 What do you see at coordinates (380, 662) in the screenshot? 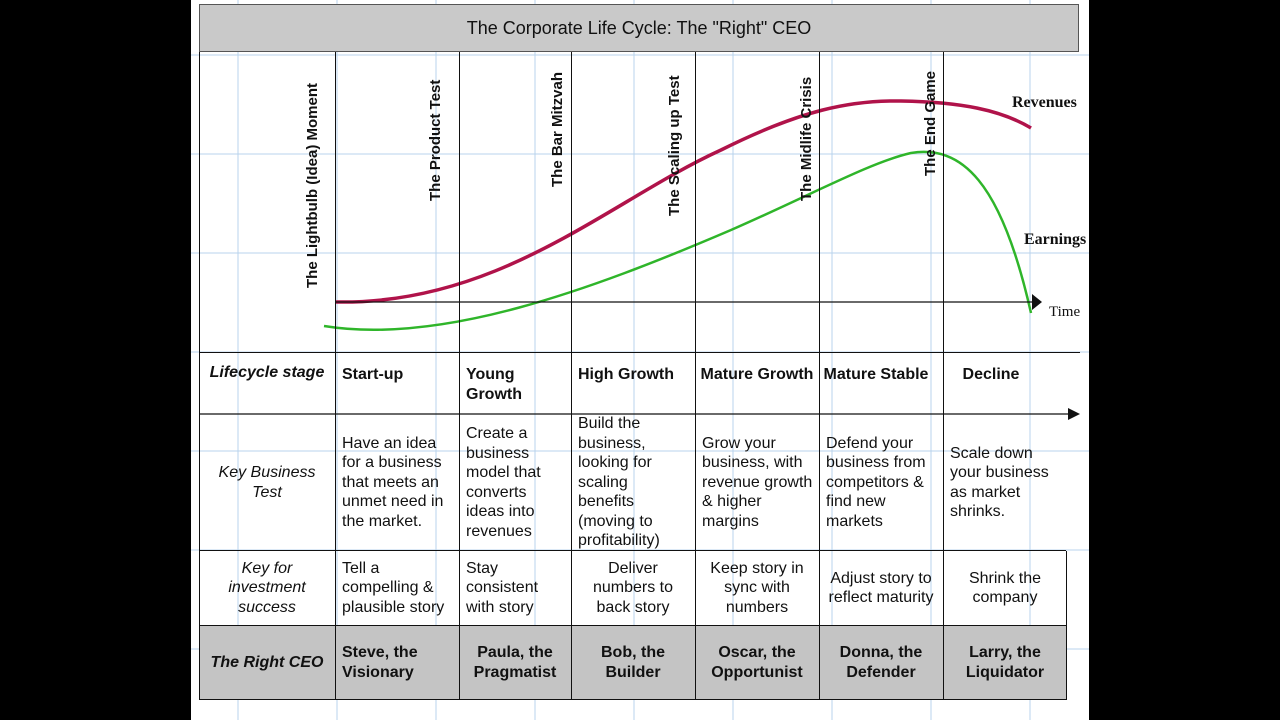
I see `ceo-startup: Steve, the Visionary` at bounding box center [380, 662].